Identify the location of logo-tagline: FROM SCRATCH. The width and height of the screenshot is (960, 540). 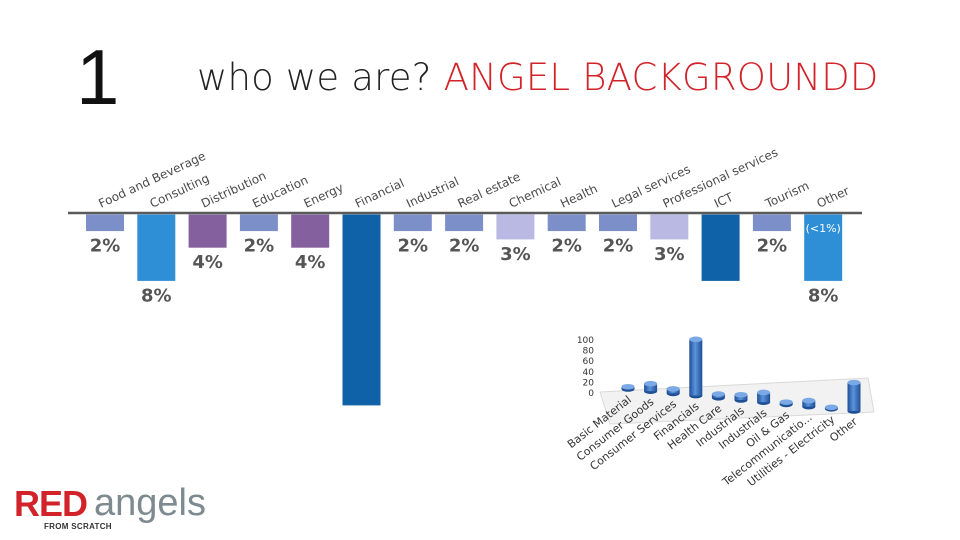
(78, 526).